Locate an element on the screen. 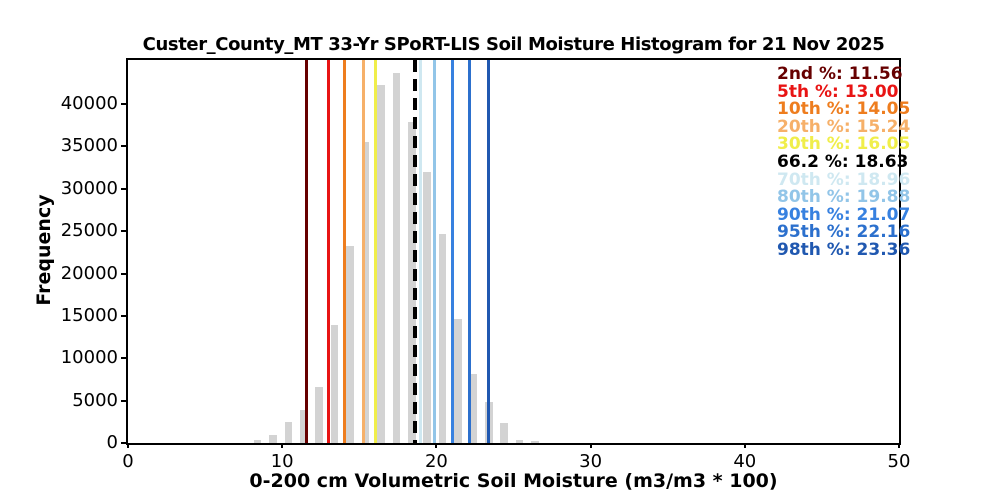 The width and height of the screenshot is (1000, 500). percentile-line-5th-pct is located at coordinates (328, 251).